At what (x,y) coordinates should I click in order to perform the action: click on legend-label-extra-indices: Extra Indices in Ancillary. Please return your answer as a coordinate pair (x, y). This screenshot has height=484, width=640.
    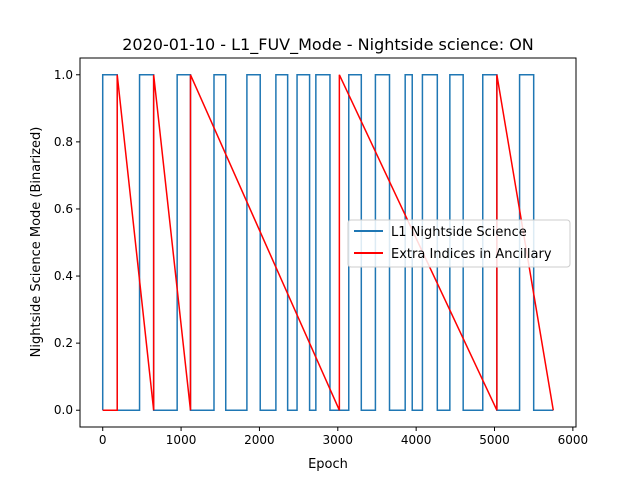
    Looking at the image, I should click on (471, 254).